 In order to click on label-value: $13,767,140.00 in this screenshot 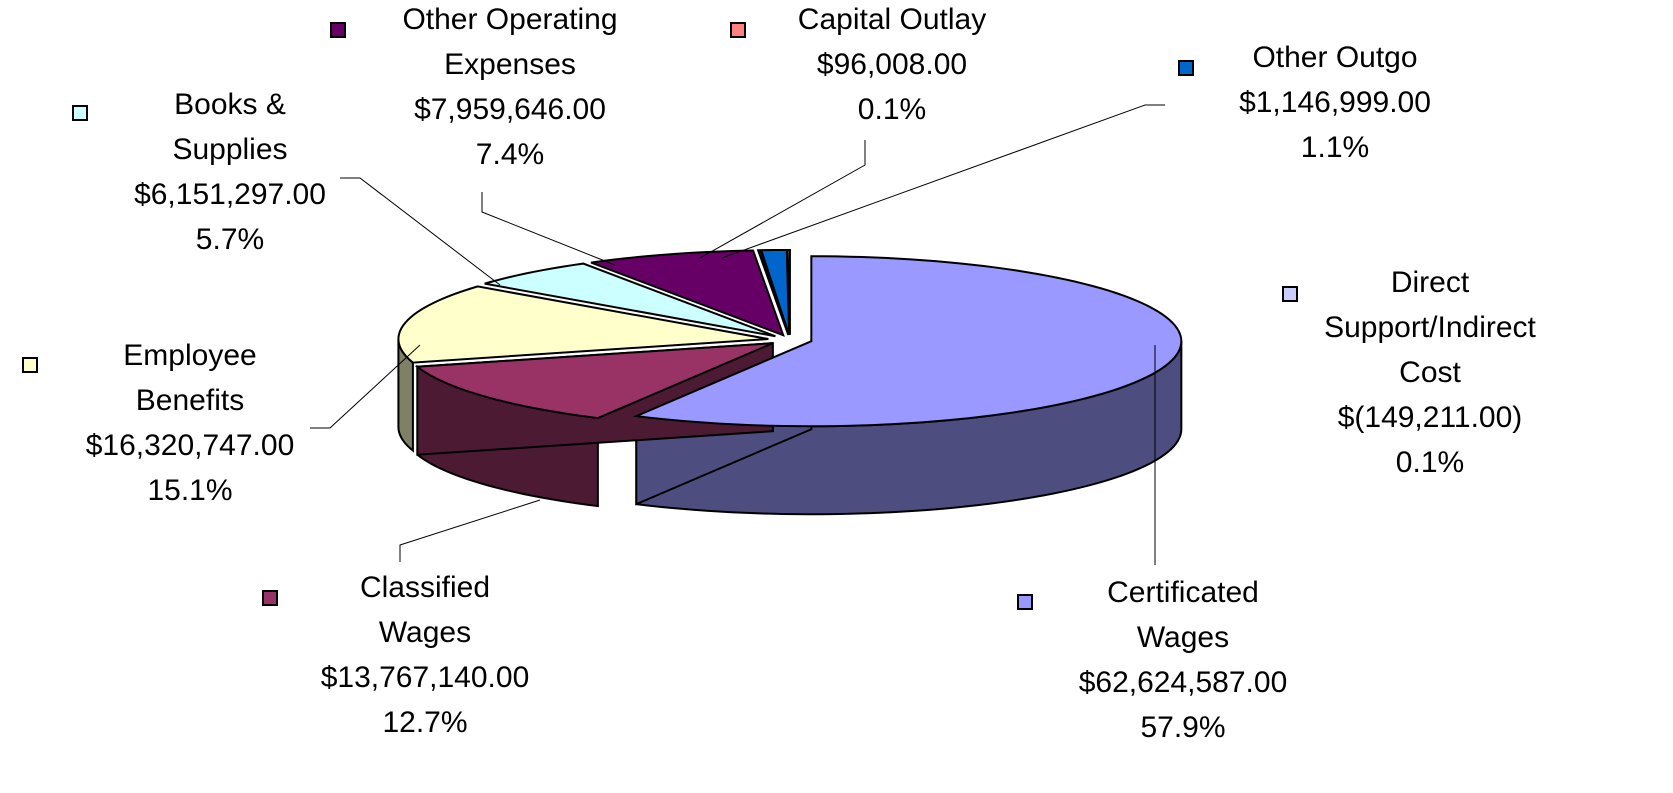, I will do `click(425, 677)`.